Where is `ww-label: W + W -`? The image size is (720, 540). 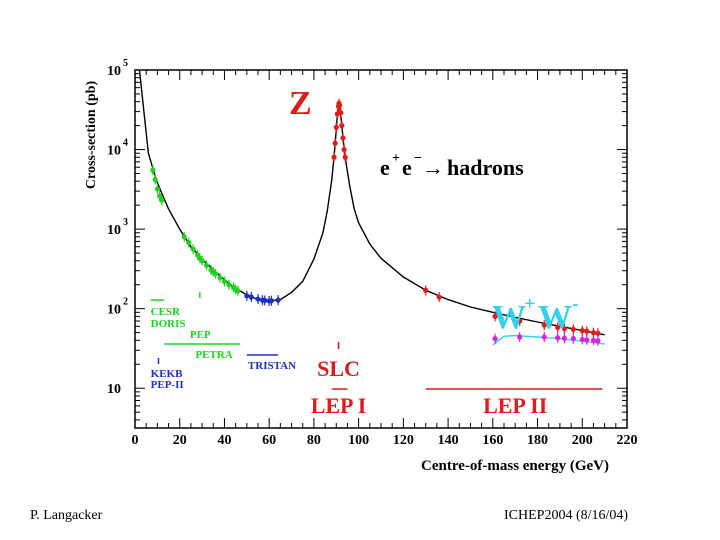
ww-label: W + W - is located at coordinates (535, 314).